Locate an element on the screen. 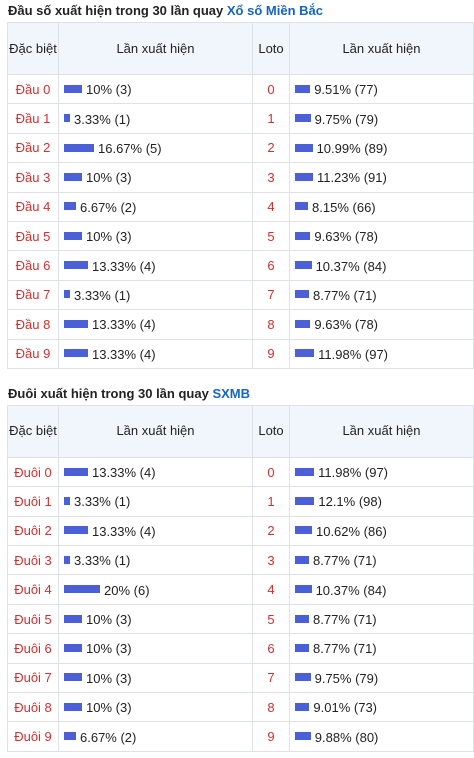 Image resolution: width=474 pixels, height=758 pixels. row-label: Đuôi 0 is located at coordinates (33, 472).